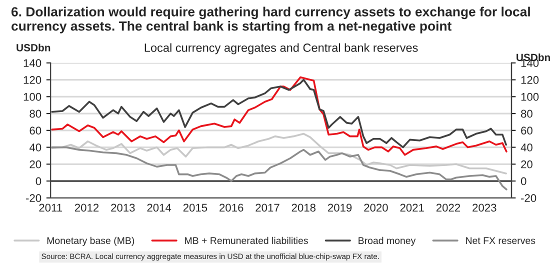 The height and width of the screenshot is (270, 550). What do you see at coordinates (35, 148) in the screenshot?
I see `y-tick-label: 40` at bounding box center [35, 148].